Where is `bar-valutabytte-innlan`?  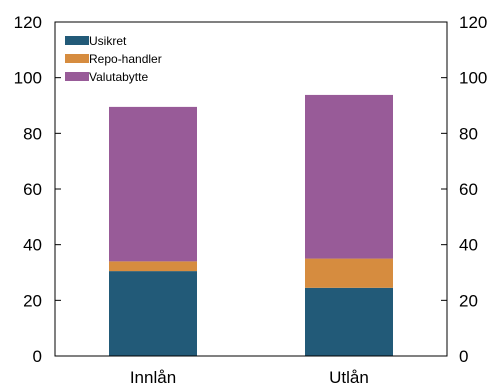 bar-valutabytte-innlan is located at coordinates (153, 184).